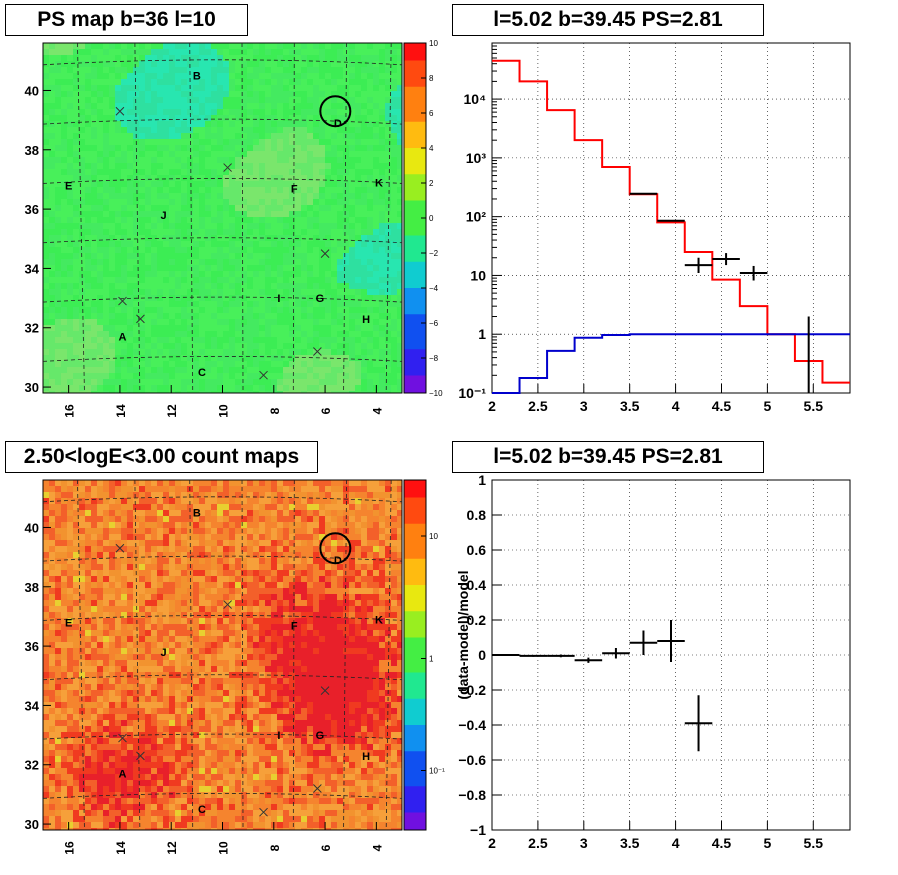 Image resolution: width=898 pixels, height=875 pixels. What do you see at coordinates (415, 126) in the screenshot?
I see `colorbar-swatch` at bounding box center [415, 126].